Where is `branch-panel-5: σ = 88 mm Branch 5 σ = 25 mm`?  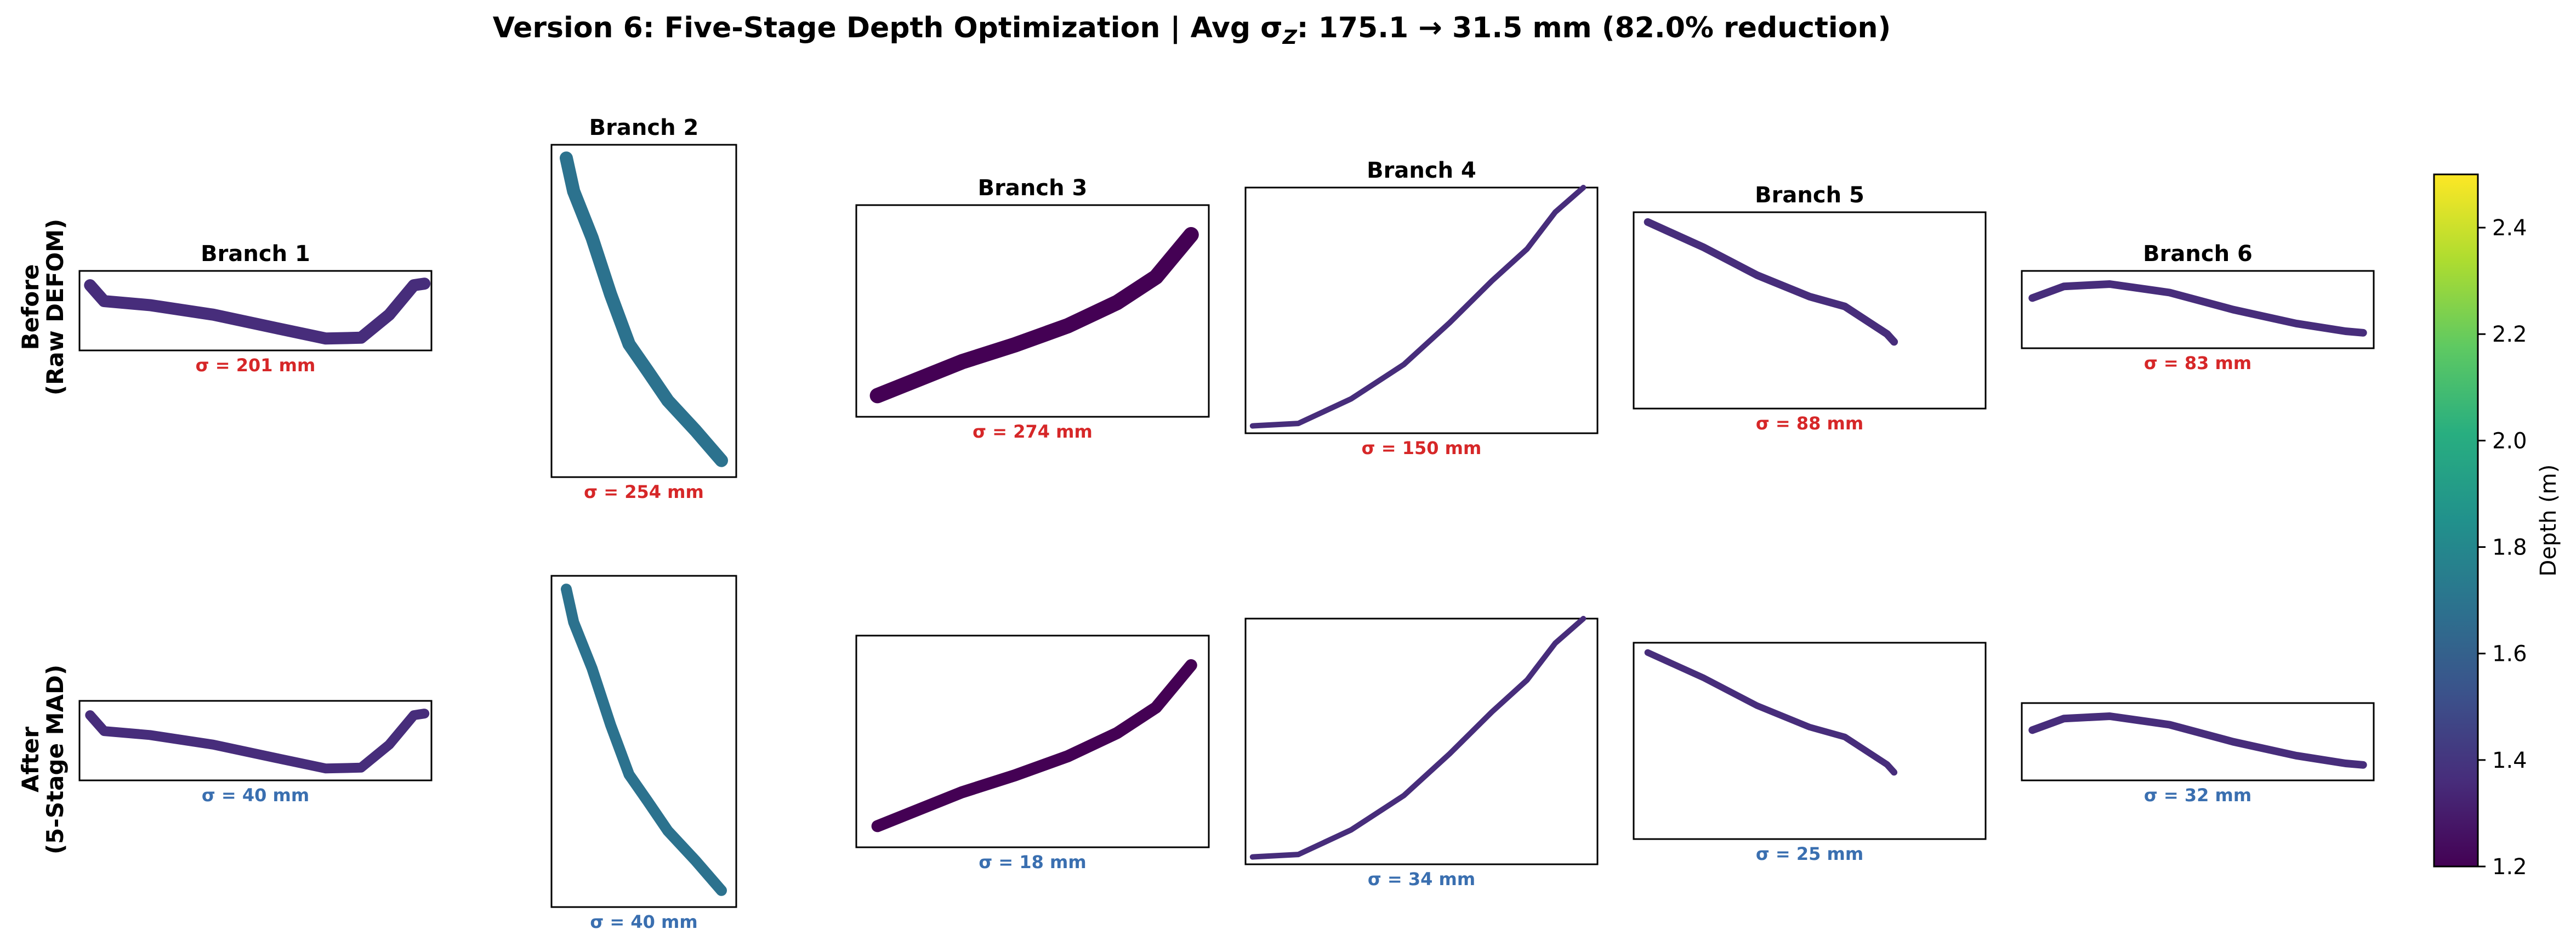
branch-panel-5: σ = 88 mm Branch 5 σ = 25 mm is located at coordinates (1810, 524).